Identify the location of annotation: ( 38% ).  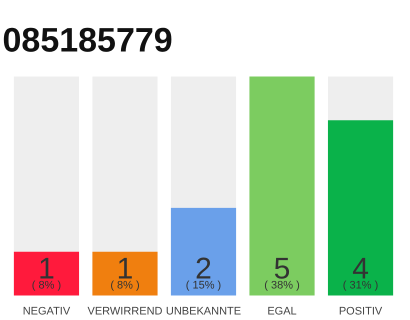
(282, 286).